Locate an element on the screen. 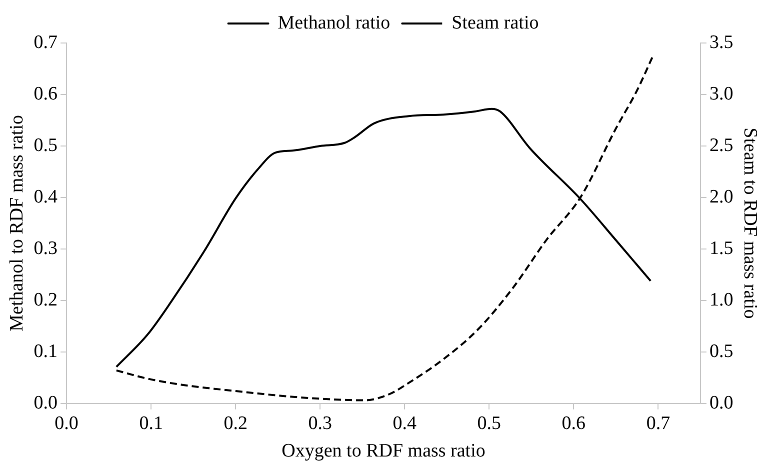 This screenshot has height=469, width=771. y-tick-label: 0.3 is located at coordinates (46, 248).